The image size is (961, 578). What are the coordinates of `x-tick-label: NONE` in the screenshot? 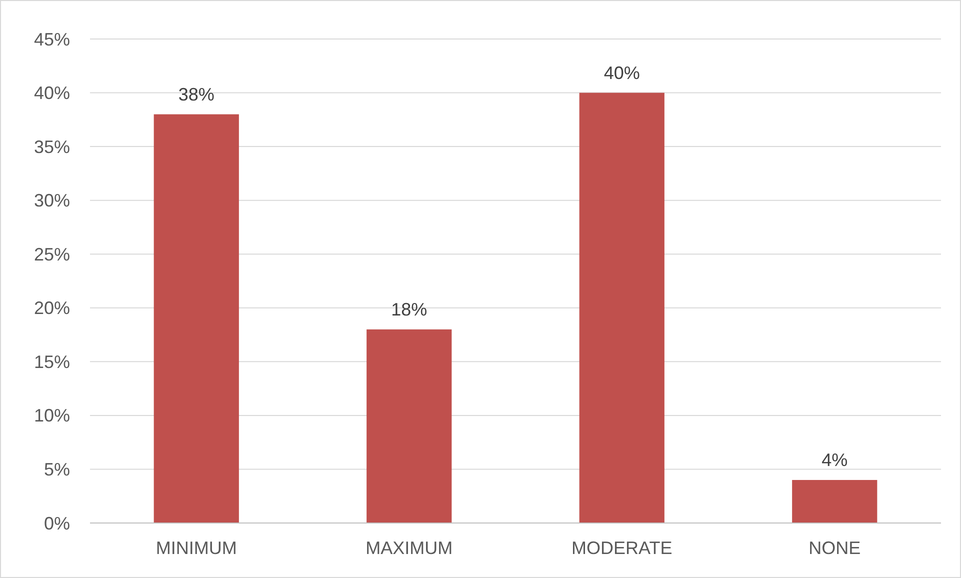 It's located at (834, 548).